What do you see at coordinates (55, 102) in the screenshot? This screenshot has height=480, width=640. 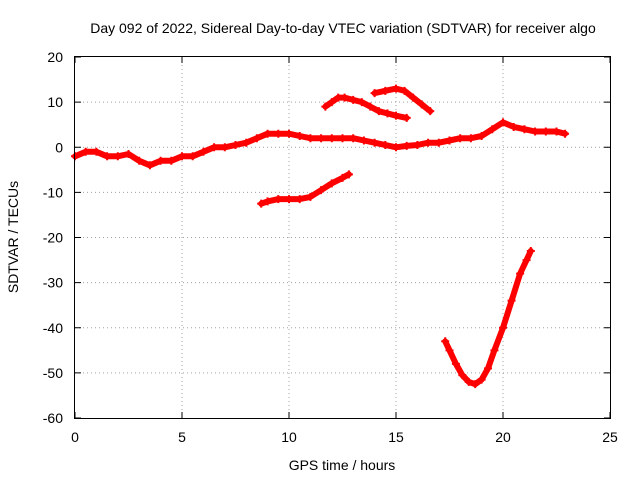 I see `y-tick-label: 10` at bounding box center [55, 102].